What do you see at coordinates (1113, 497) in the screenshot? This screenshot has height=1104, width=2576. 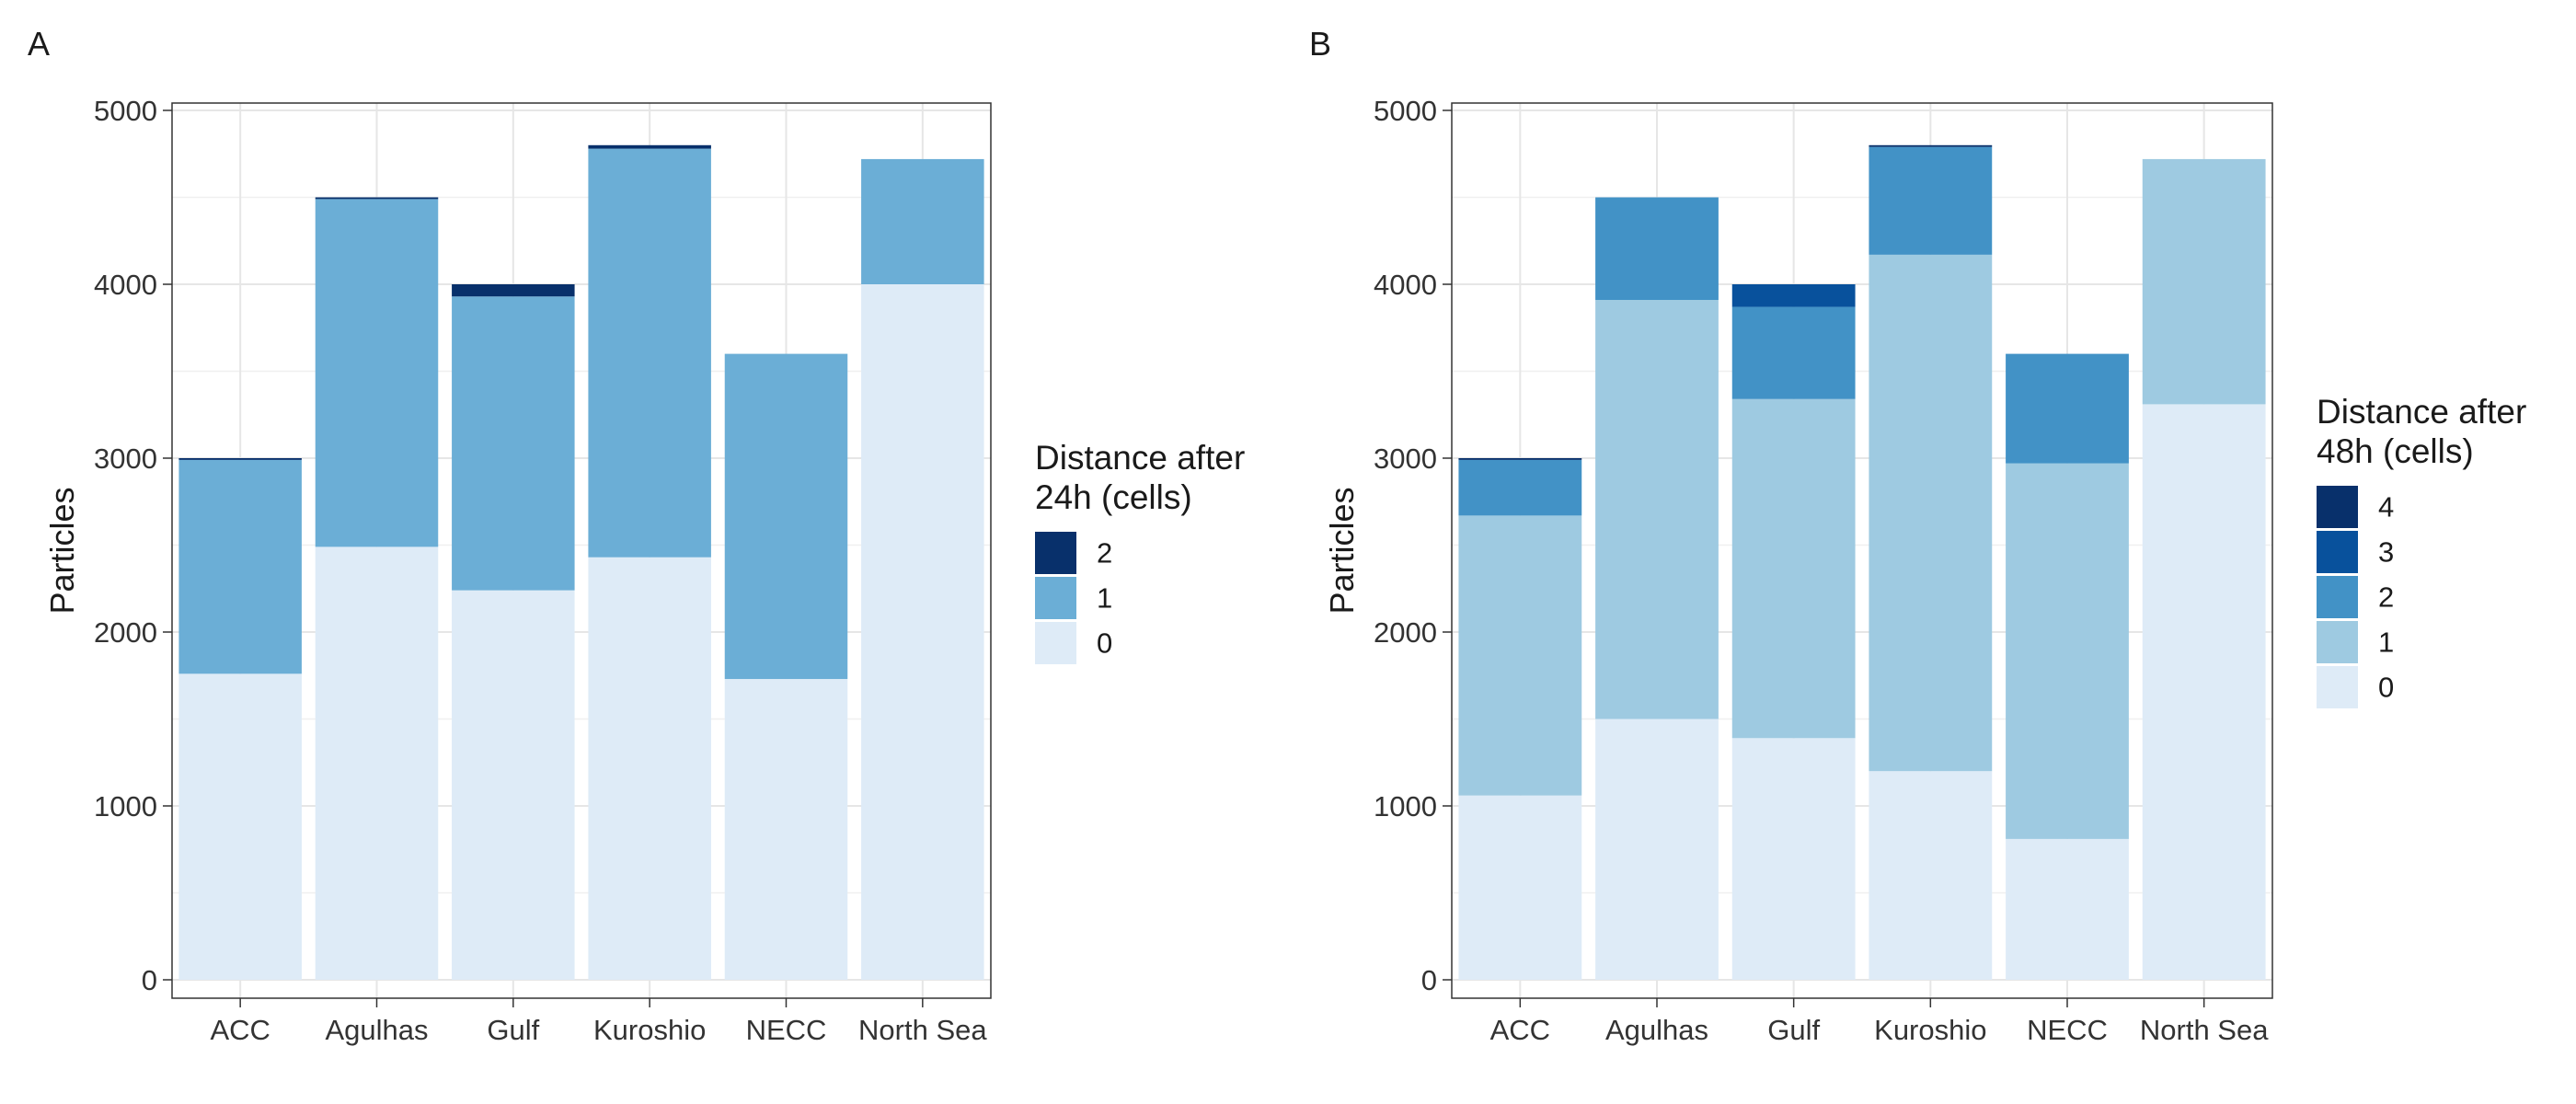 I see `legend-title-line: 24h (cells)` at bounding box center [1113, 497].